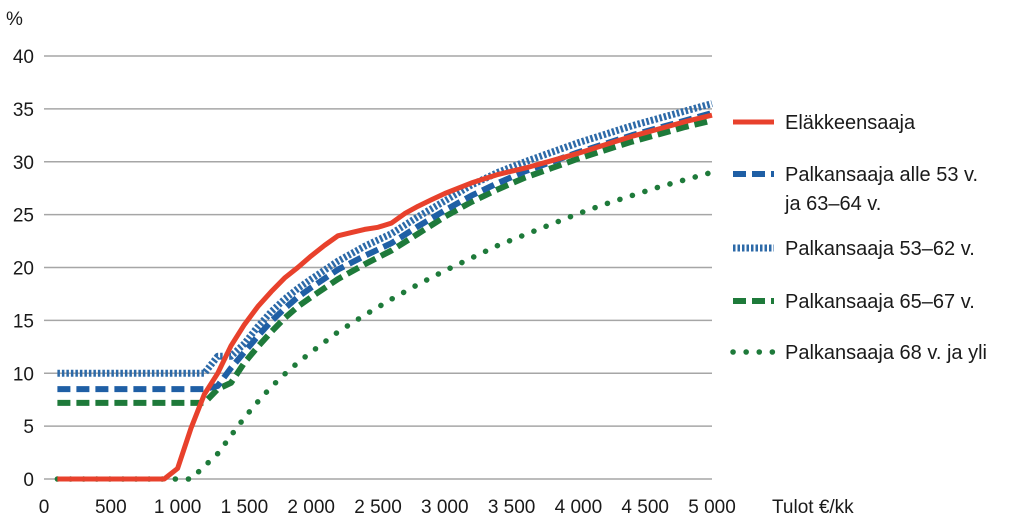 The image size is (1024, 527). I want to click on y-tick-label: 15, so click(23, 321).